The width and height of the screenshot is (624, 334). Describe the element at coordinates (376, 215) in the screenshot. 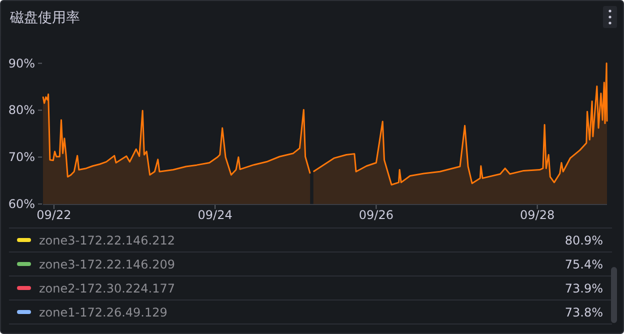

I see `x-tick-label: 09/26` at that location.